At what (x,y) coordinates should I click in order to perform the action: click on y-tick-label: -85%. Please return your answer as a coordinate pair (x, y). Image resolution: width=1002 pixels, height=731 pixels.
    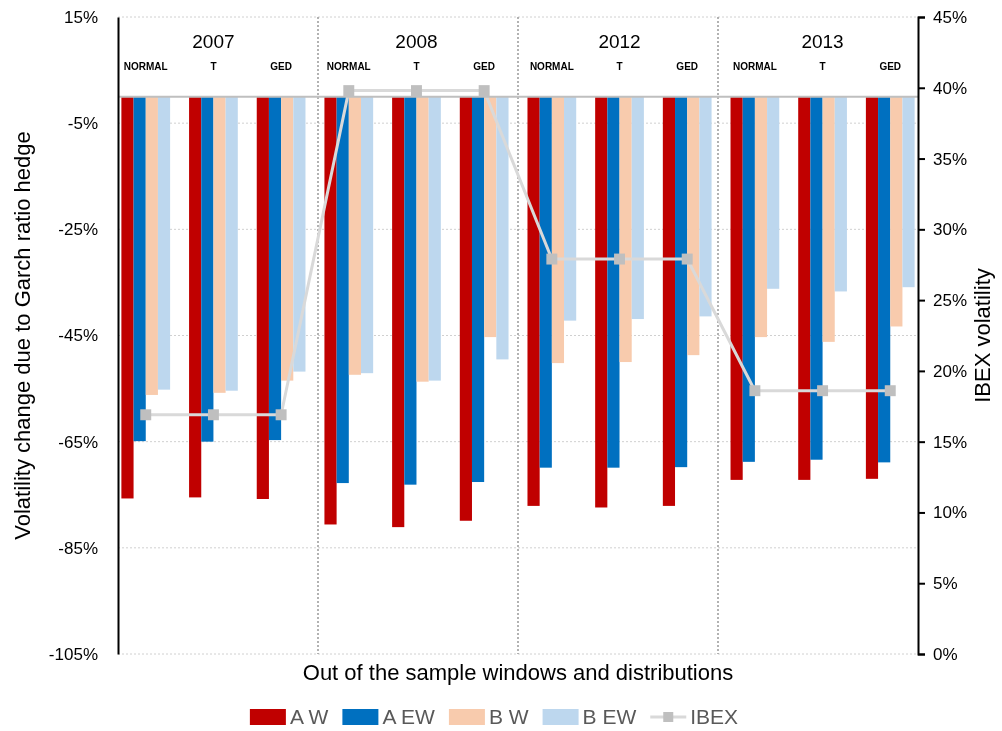
    Looking at the image, I should click on (78, 548).